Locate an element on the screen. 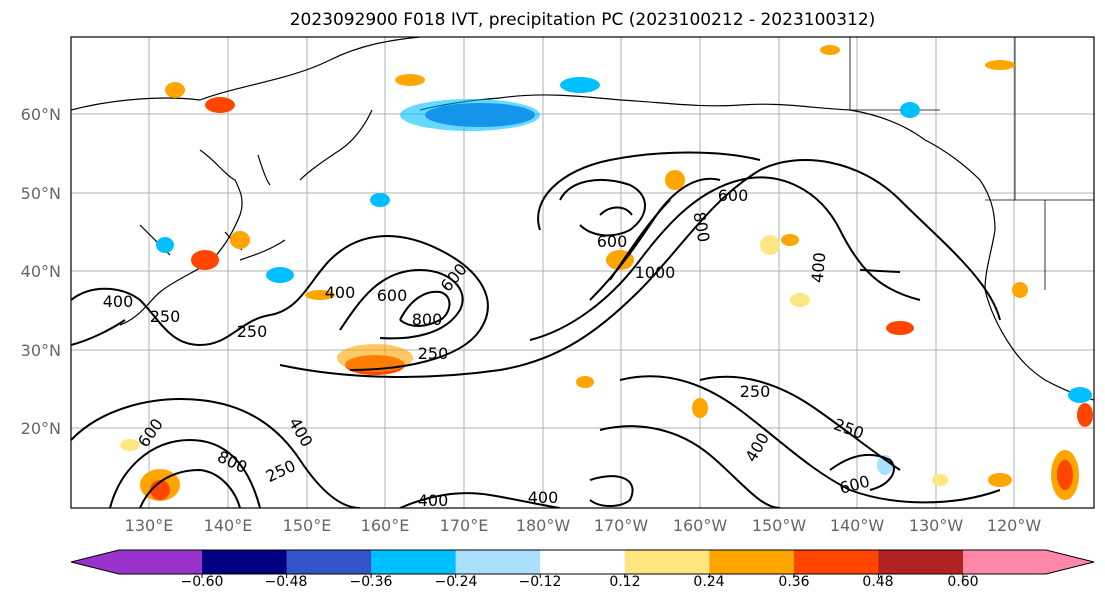 This screenshot has height=601, width=1105. colorbar-tick-label: 0.60 is located at coordinates (962, 582).